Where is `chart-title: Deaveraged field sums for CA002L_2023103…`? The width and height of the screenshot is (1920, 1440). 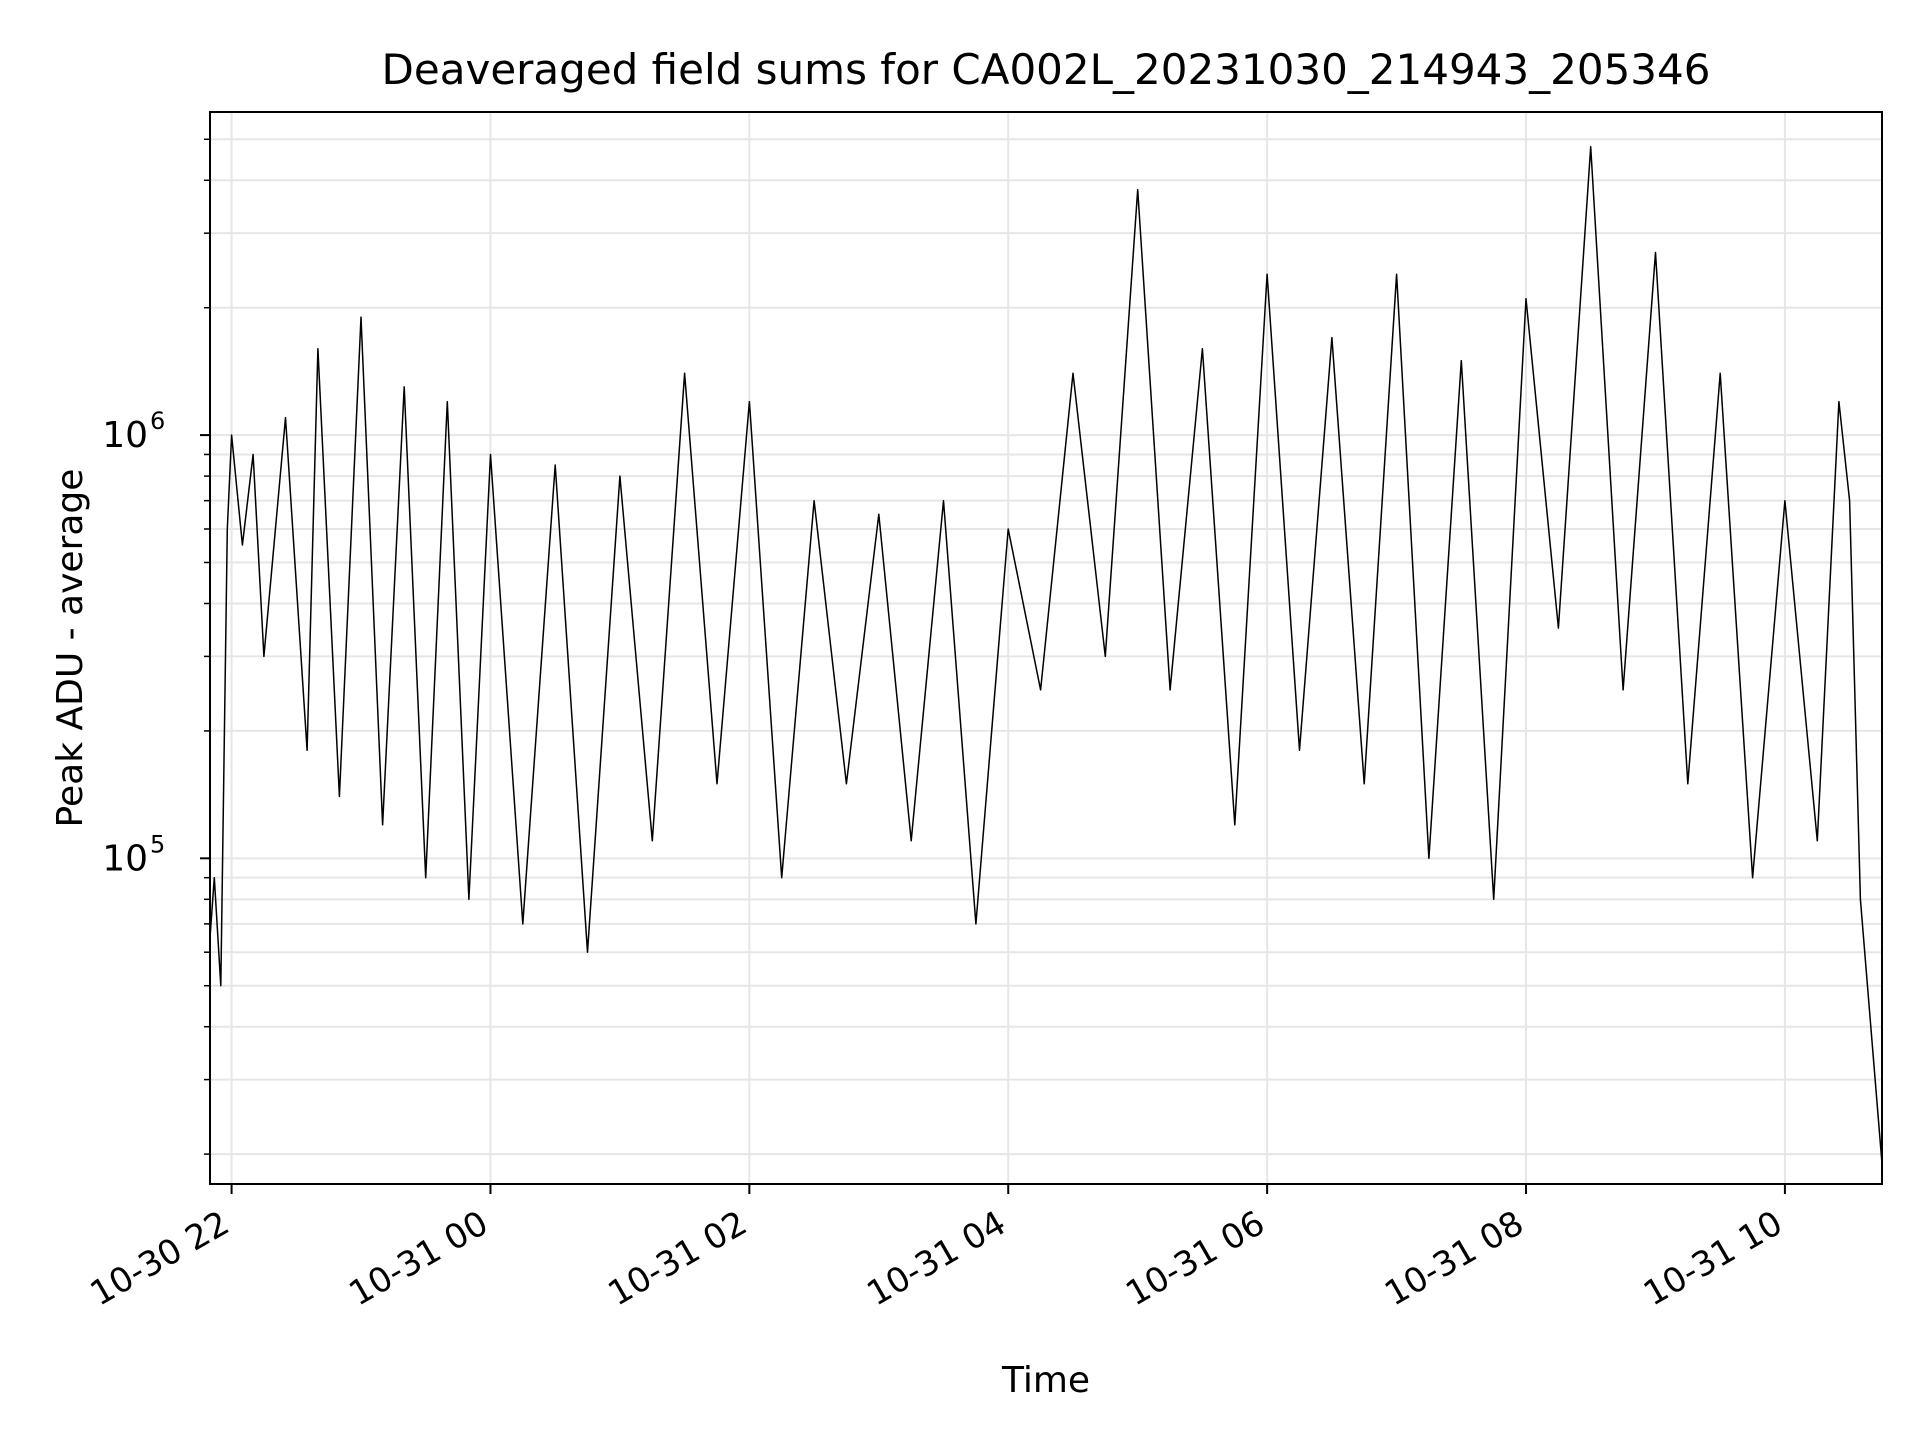
chart-title: Deaveraged field sums for CA002L_2023103… is located at coordinates (1046, 69).